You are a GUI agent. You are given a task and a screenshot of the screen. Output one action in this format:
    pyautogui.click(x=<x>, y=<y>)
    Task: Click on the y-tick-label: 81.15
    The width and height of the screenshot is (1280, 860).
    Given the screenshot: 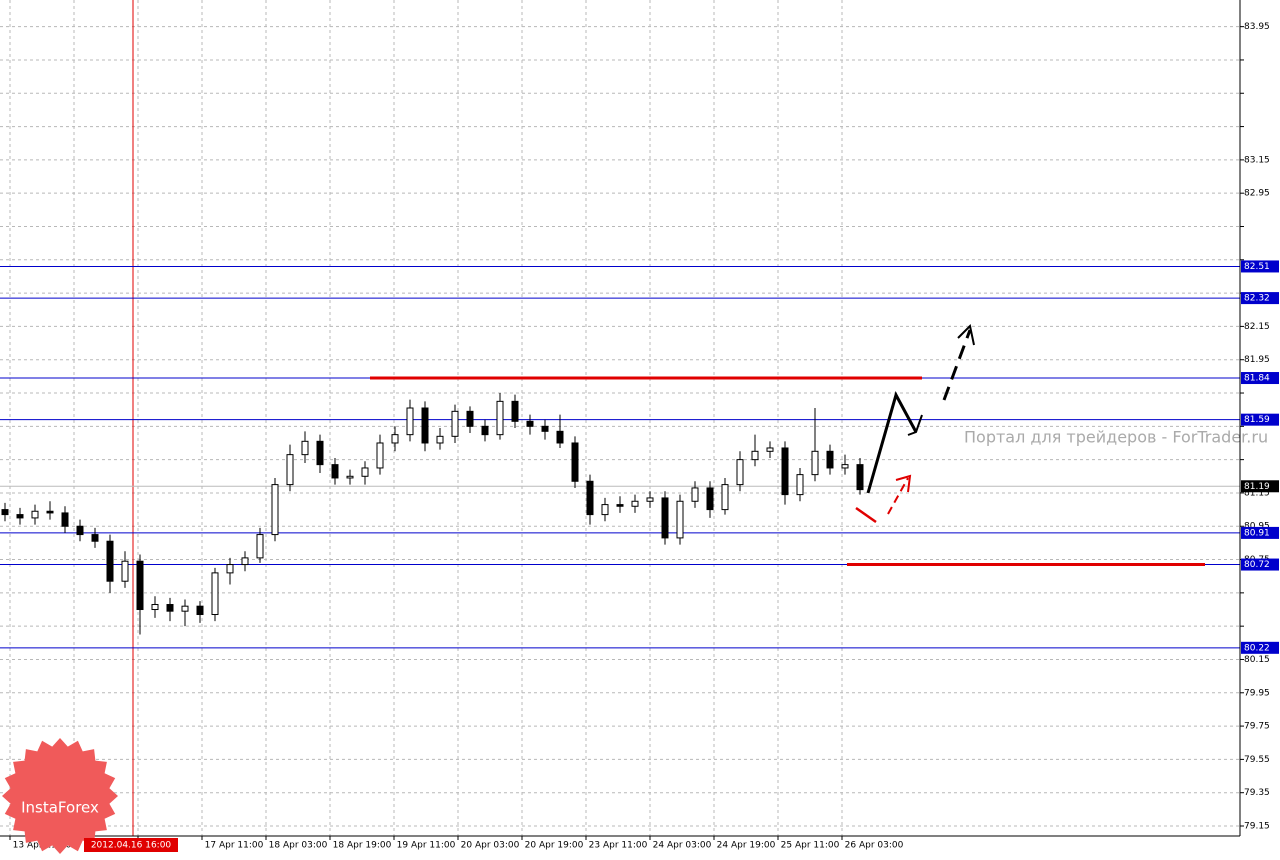 What is the action you would take?
    pyautogui.click(x=1257, y=493)
    